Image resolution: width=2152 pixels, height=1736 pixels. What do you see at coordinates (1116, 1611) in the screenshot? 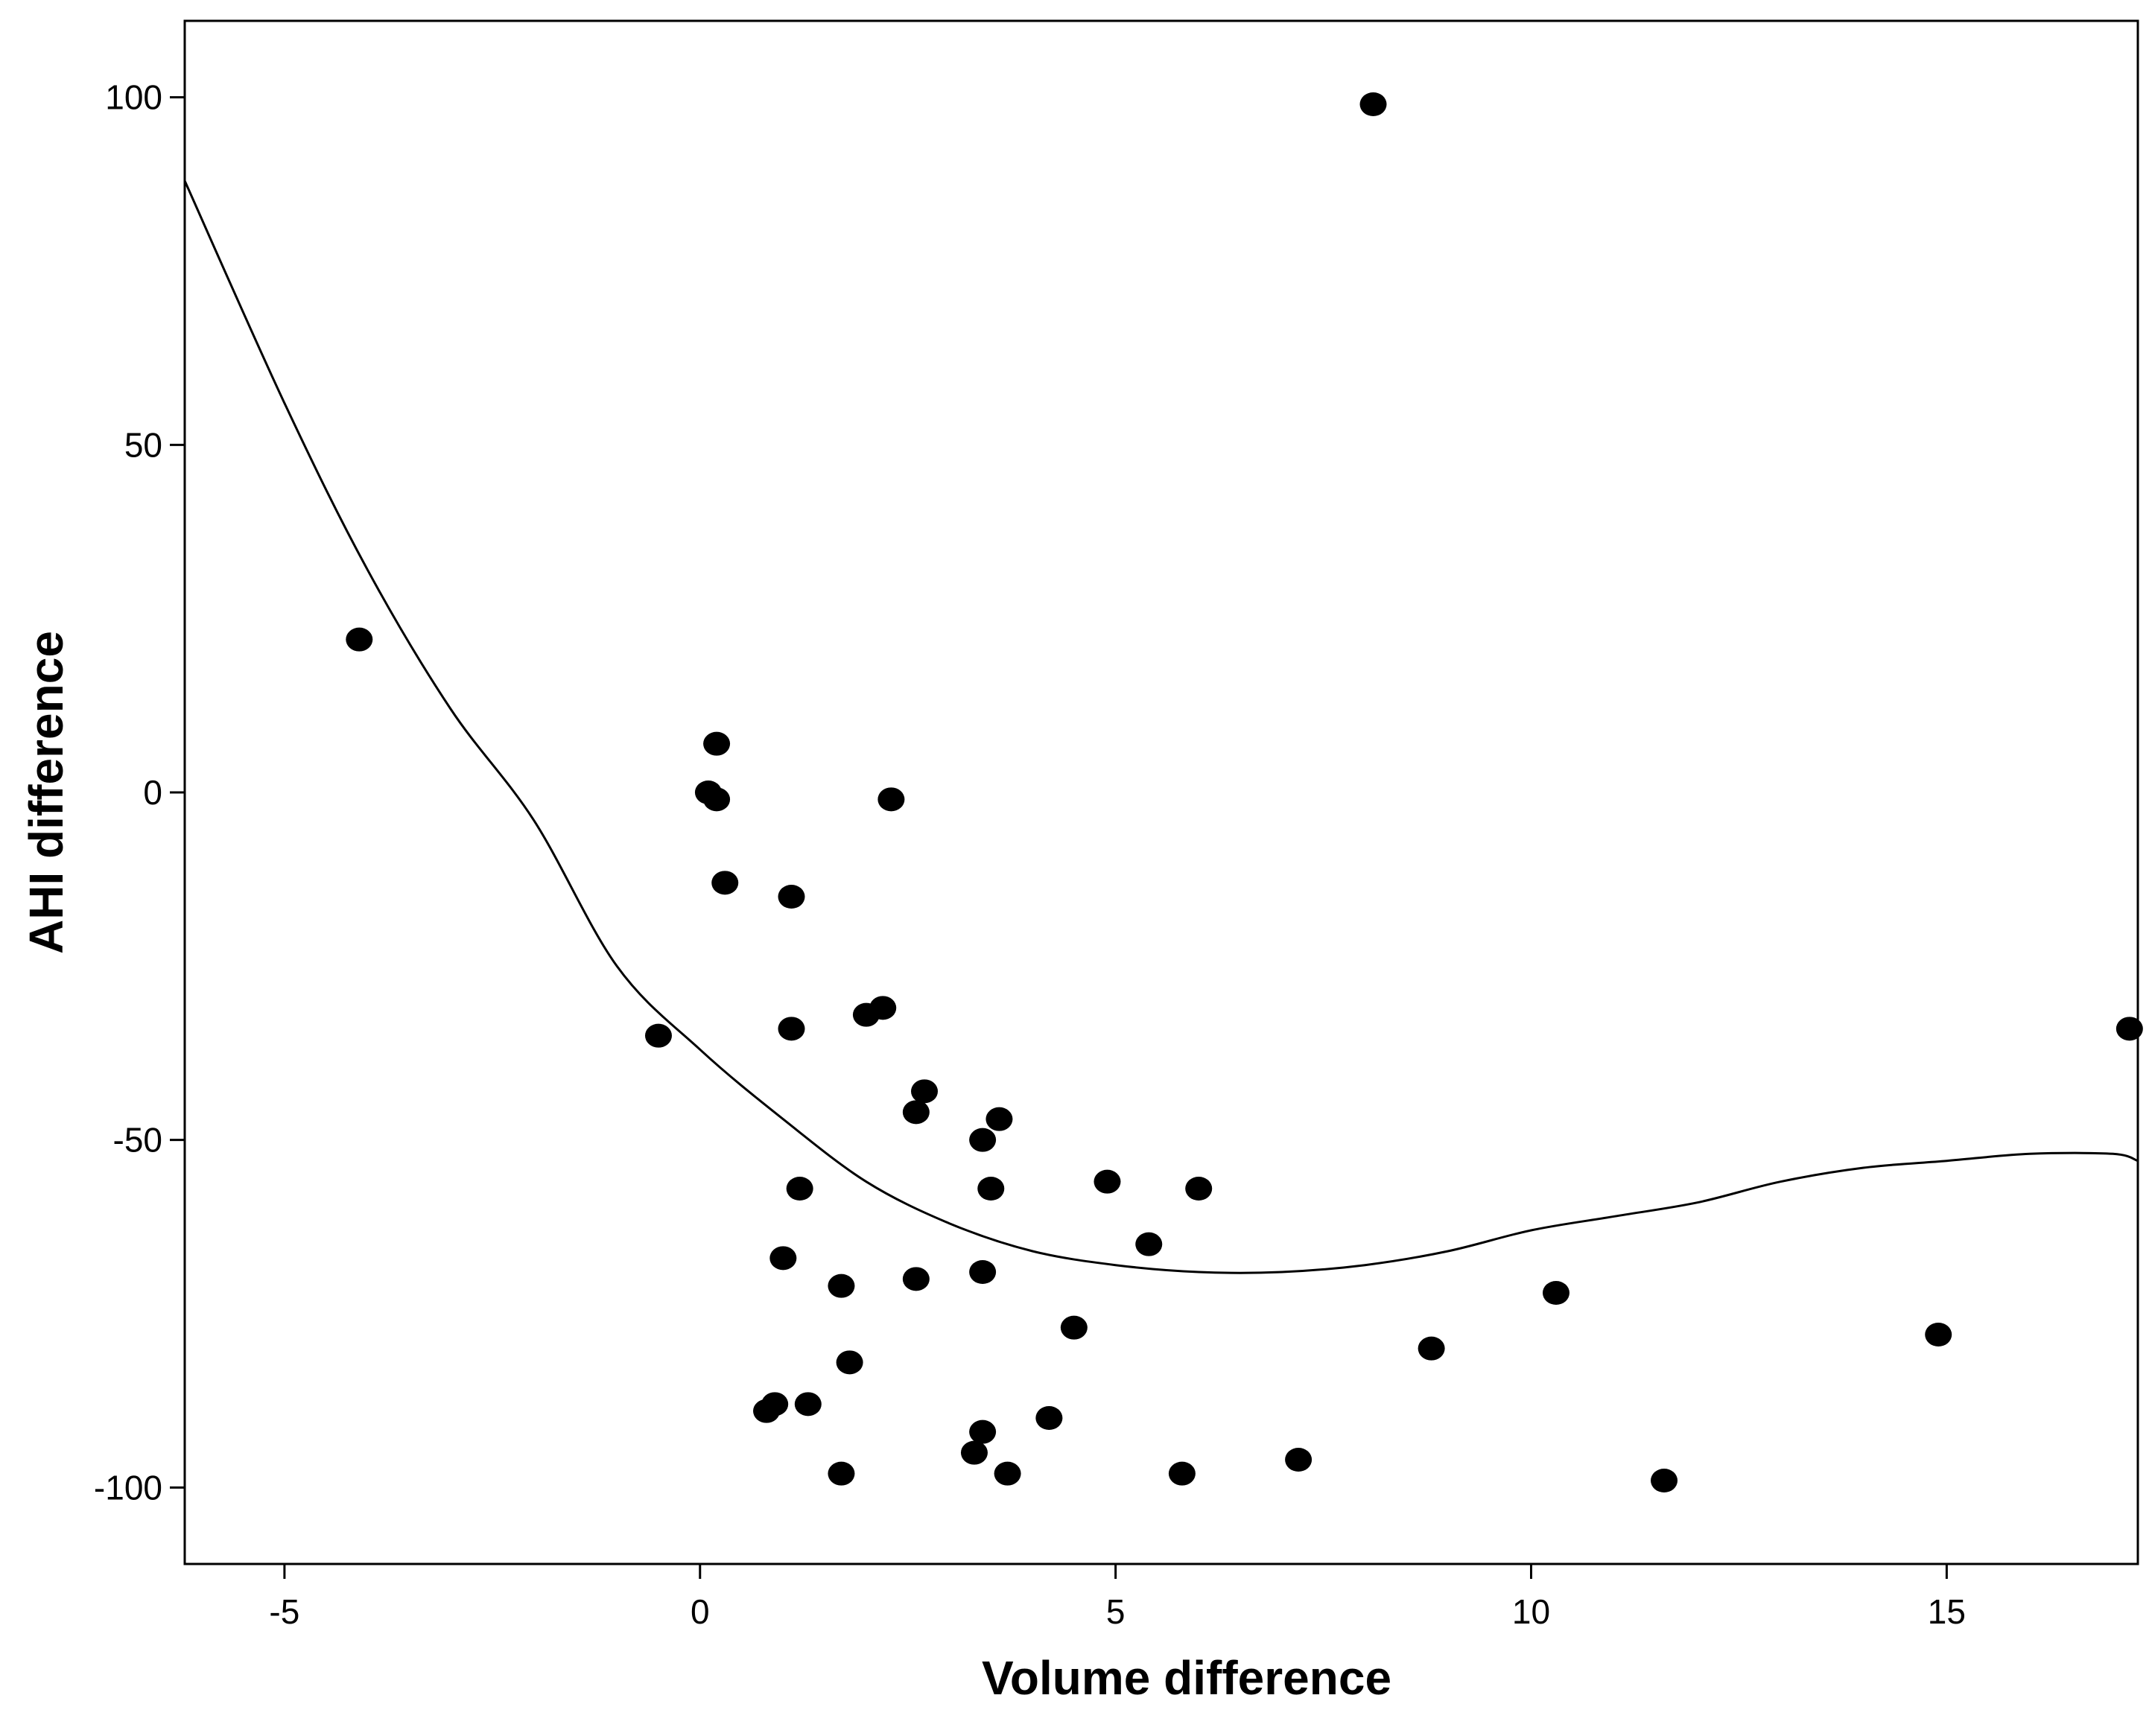
I see `x-tick-label: 5` at bounding box center [1116, 1611].